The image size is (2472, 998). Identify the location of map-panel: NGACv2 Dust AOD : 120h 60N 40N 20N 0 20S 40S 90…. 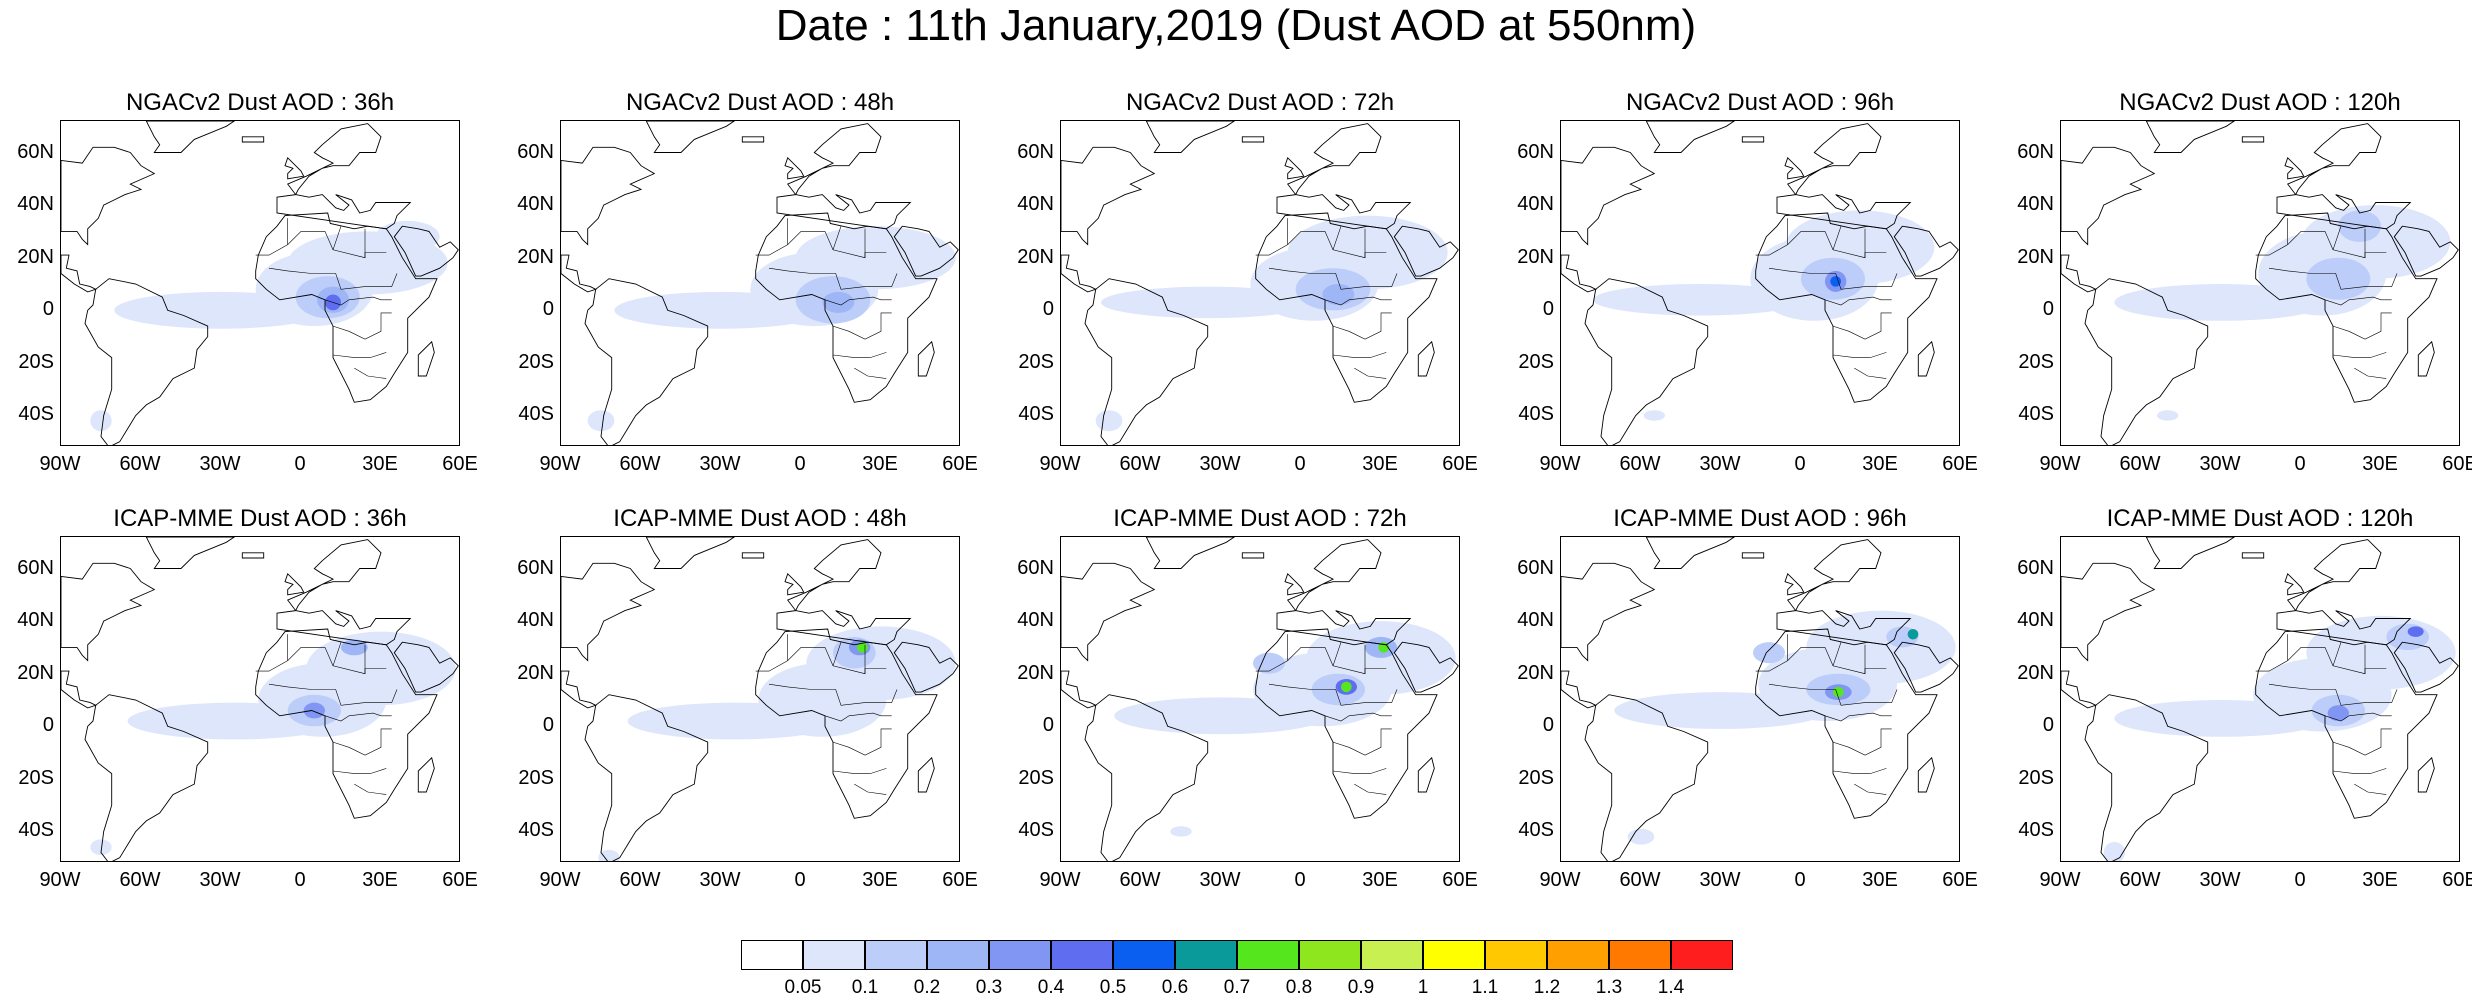
(2236, 295).